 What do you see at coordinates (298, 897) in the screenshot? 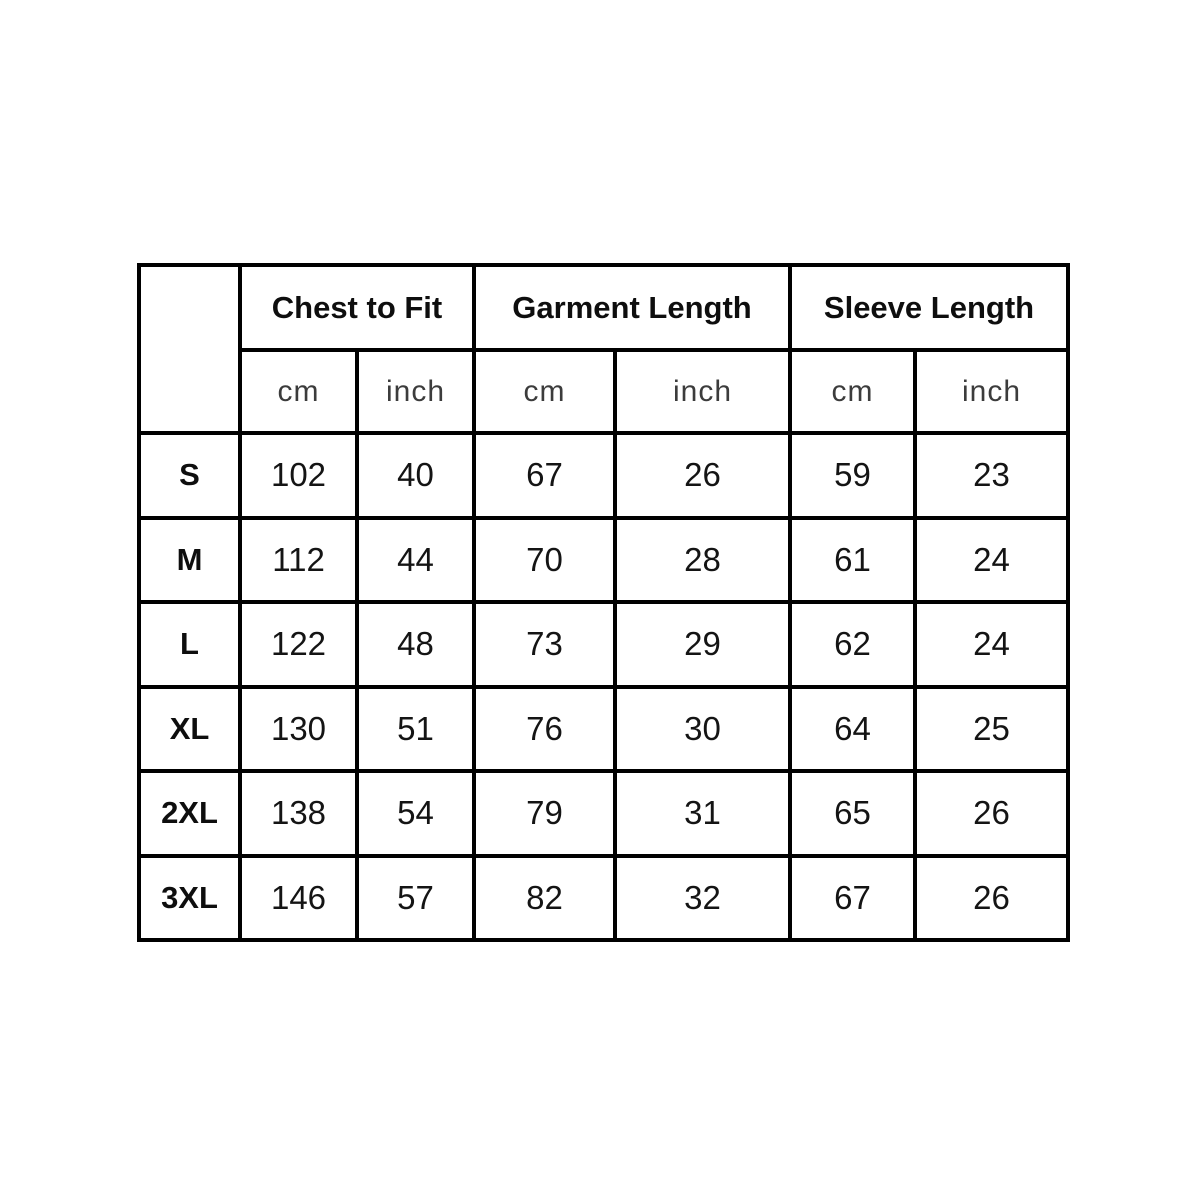
I see `data-cell: 146` at bounding box center [298, 897].